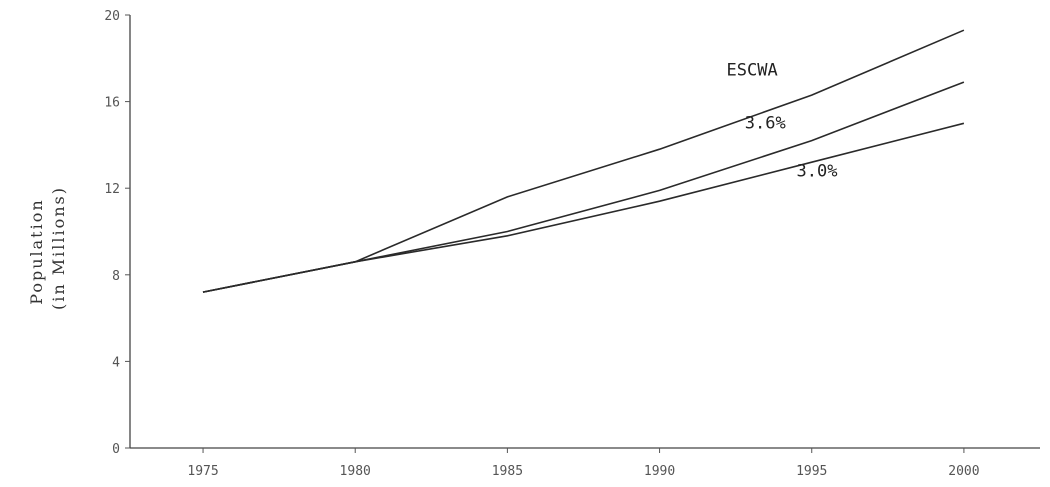 The height and width of the screenshot is (487, 1050). What do you see at coordinates (752, 71) in the screenshot?
I see `series-label-escwa: ESCWA` at bounding box center [752, 71].